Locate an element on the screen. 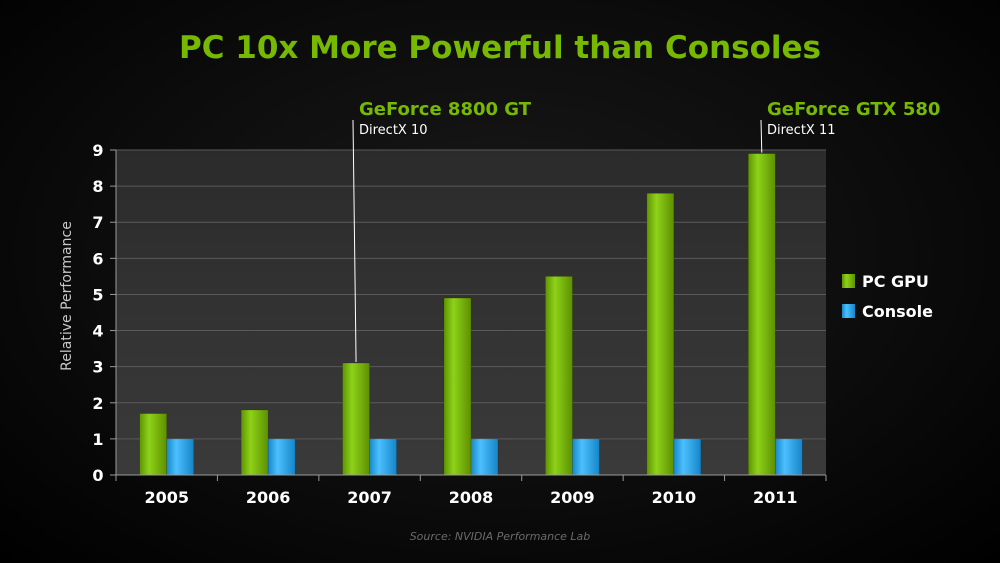 The width and height of the screenshot is (1000, 563). x-tick-label: 2008 is located at coordinates (471, 497).